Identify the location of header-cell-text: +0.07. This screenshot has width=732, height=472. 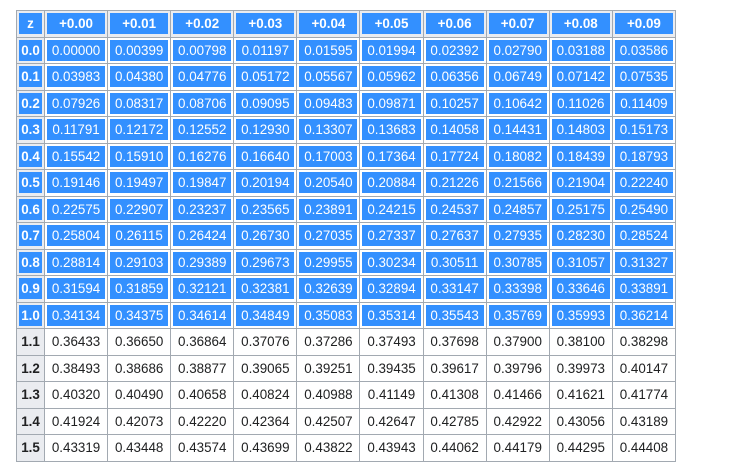
(517, 24).